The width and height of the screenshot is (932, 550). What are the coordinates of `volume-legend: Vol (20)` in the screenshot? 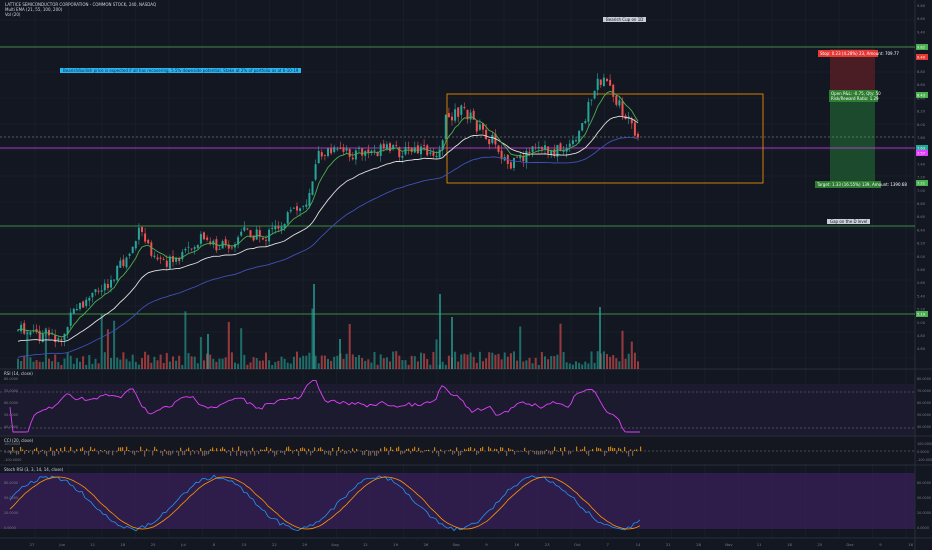 It's located at (13, 14).